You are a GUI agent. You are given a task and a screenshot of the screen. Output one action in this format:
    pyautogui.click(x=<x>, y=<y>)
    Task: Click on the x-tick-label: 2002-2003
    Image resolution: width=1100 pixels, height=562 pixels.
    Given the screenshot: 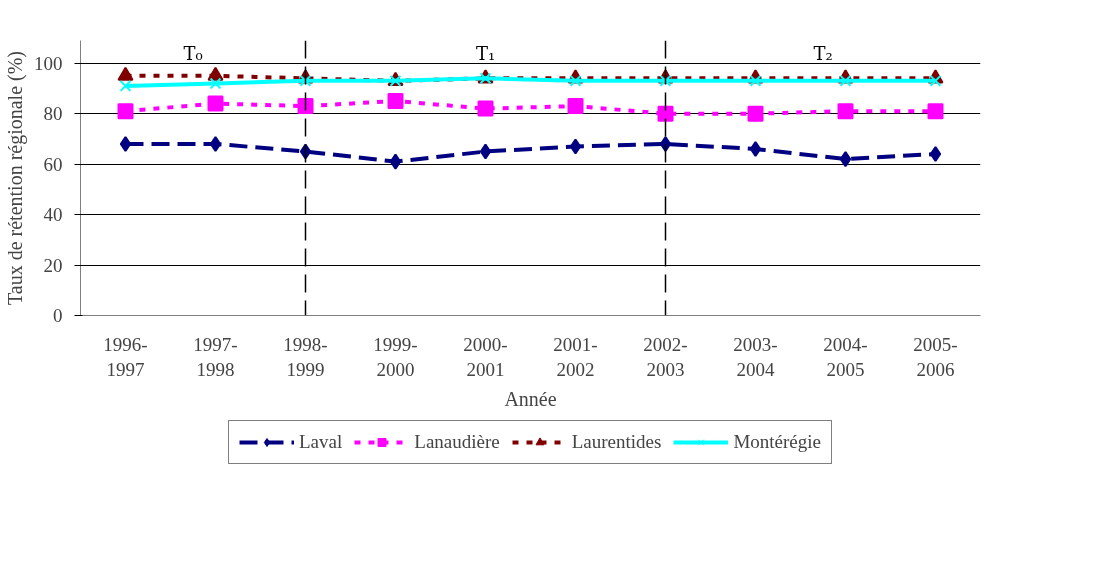 What is the action you would take?
    pyautogui.click(x=665, y=356)
    